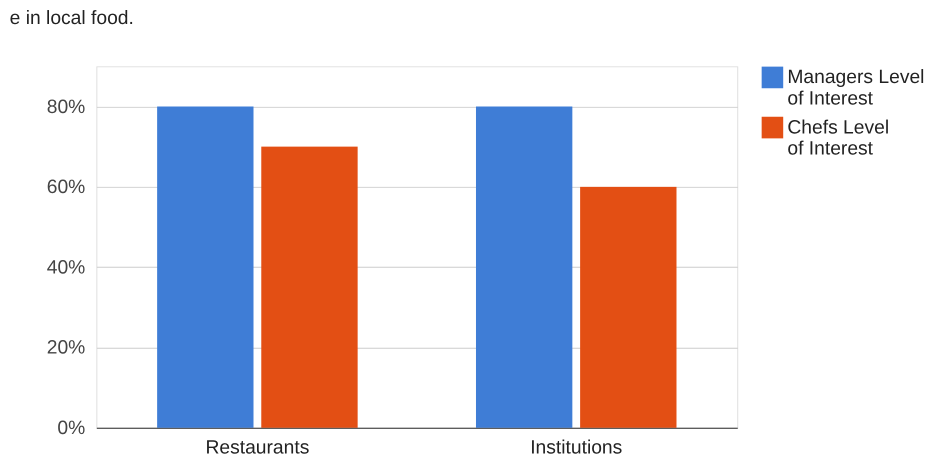 This screenshot has width=930, height=468. Describe the element at coordinates (66, 107) in the screenshot. I see `y-tick-label: 80%` at that location.